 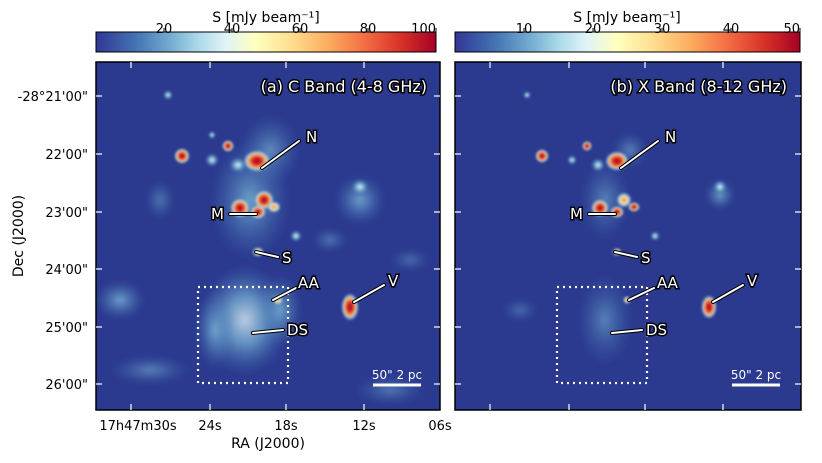 I want to click on panel-b-label-m: M, so click(x=576, y=214).